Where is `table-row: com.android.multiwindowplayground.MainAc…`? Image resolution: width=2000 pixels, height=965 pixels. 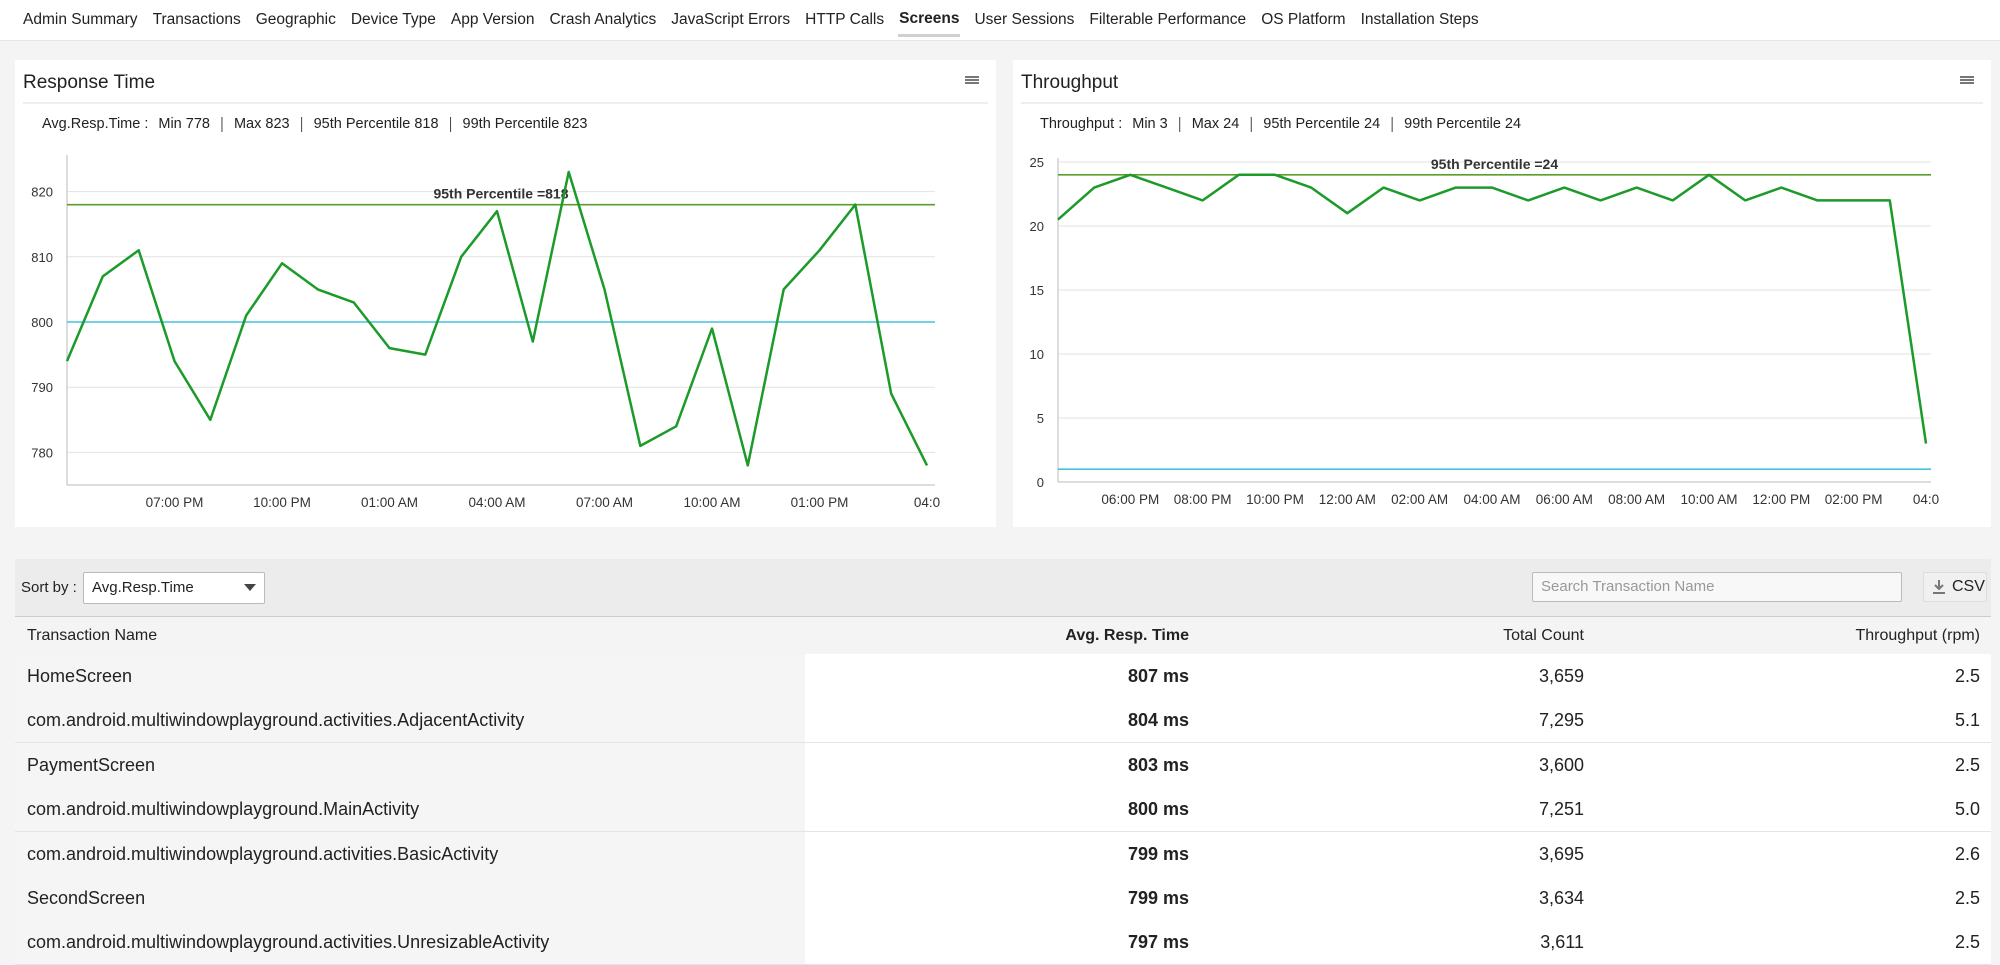 table-row: com.android.multiwindowplayground.MainAc… is located at coordinates (1003, 810).